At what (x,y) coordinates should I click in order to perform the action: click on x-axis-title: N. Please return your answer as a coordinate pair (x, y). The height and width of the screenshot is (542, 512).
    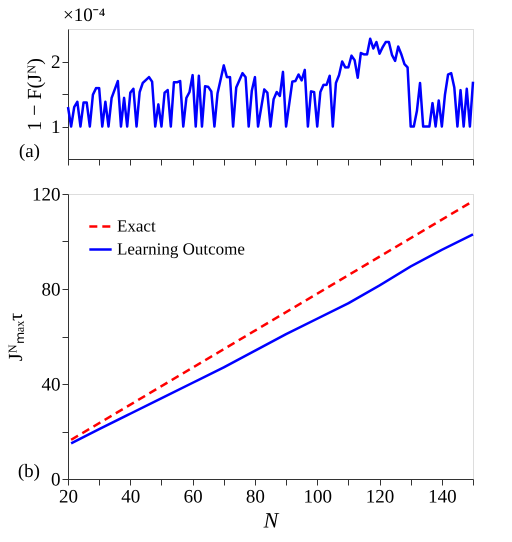
    Looking at the image, I should click on (271, 520).